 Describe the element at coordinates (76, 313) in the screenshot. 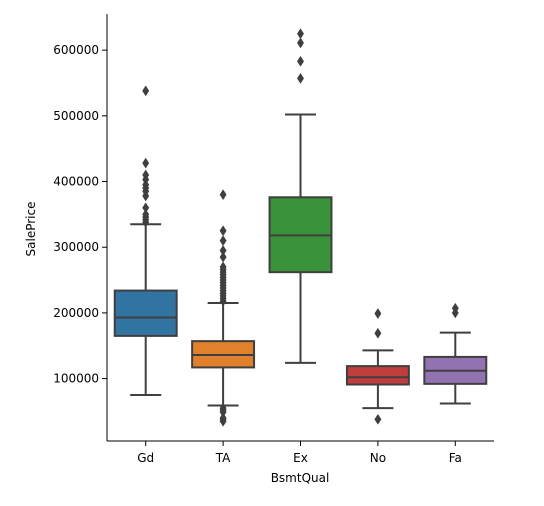

I see `y-tick-label: 200000` at that location.